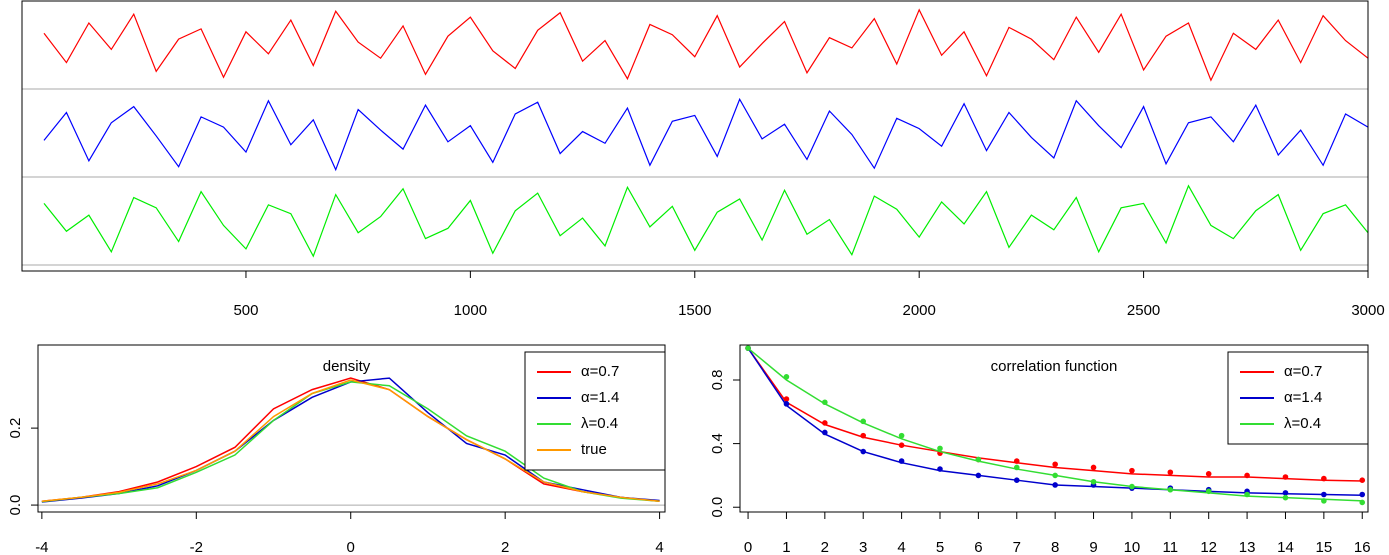 The image size is (1389, 555). What do you see at coordinates (863, 547) in the screenshot?
I see `x-tick-label: 3` at bounding box center [863, 547].